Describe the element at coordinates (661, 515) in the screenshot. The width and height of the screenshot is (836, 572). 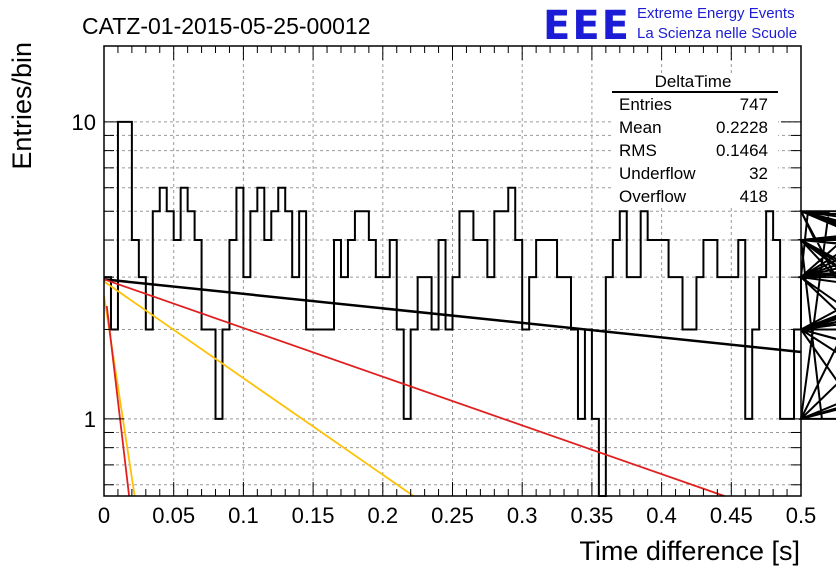
I see `x-tick-label: 0.4` at that location.